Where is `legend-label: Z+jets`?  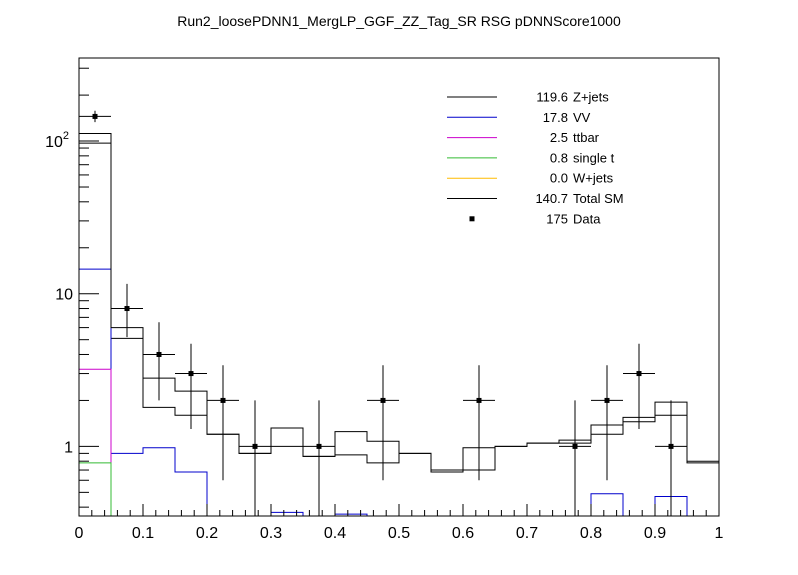
legend-label: Z+jets is located at coordinates (591, 97).